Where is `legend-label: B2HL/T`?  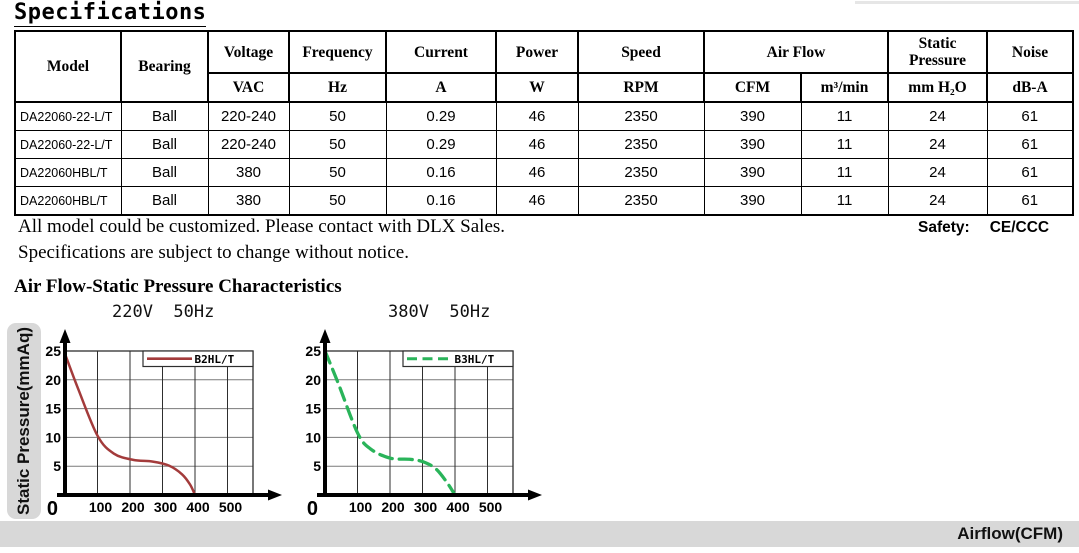
legend-label: B2HL/T is located at coordinates (215, 359).